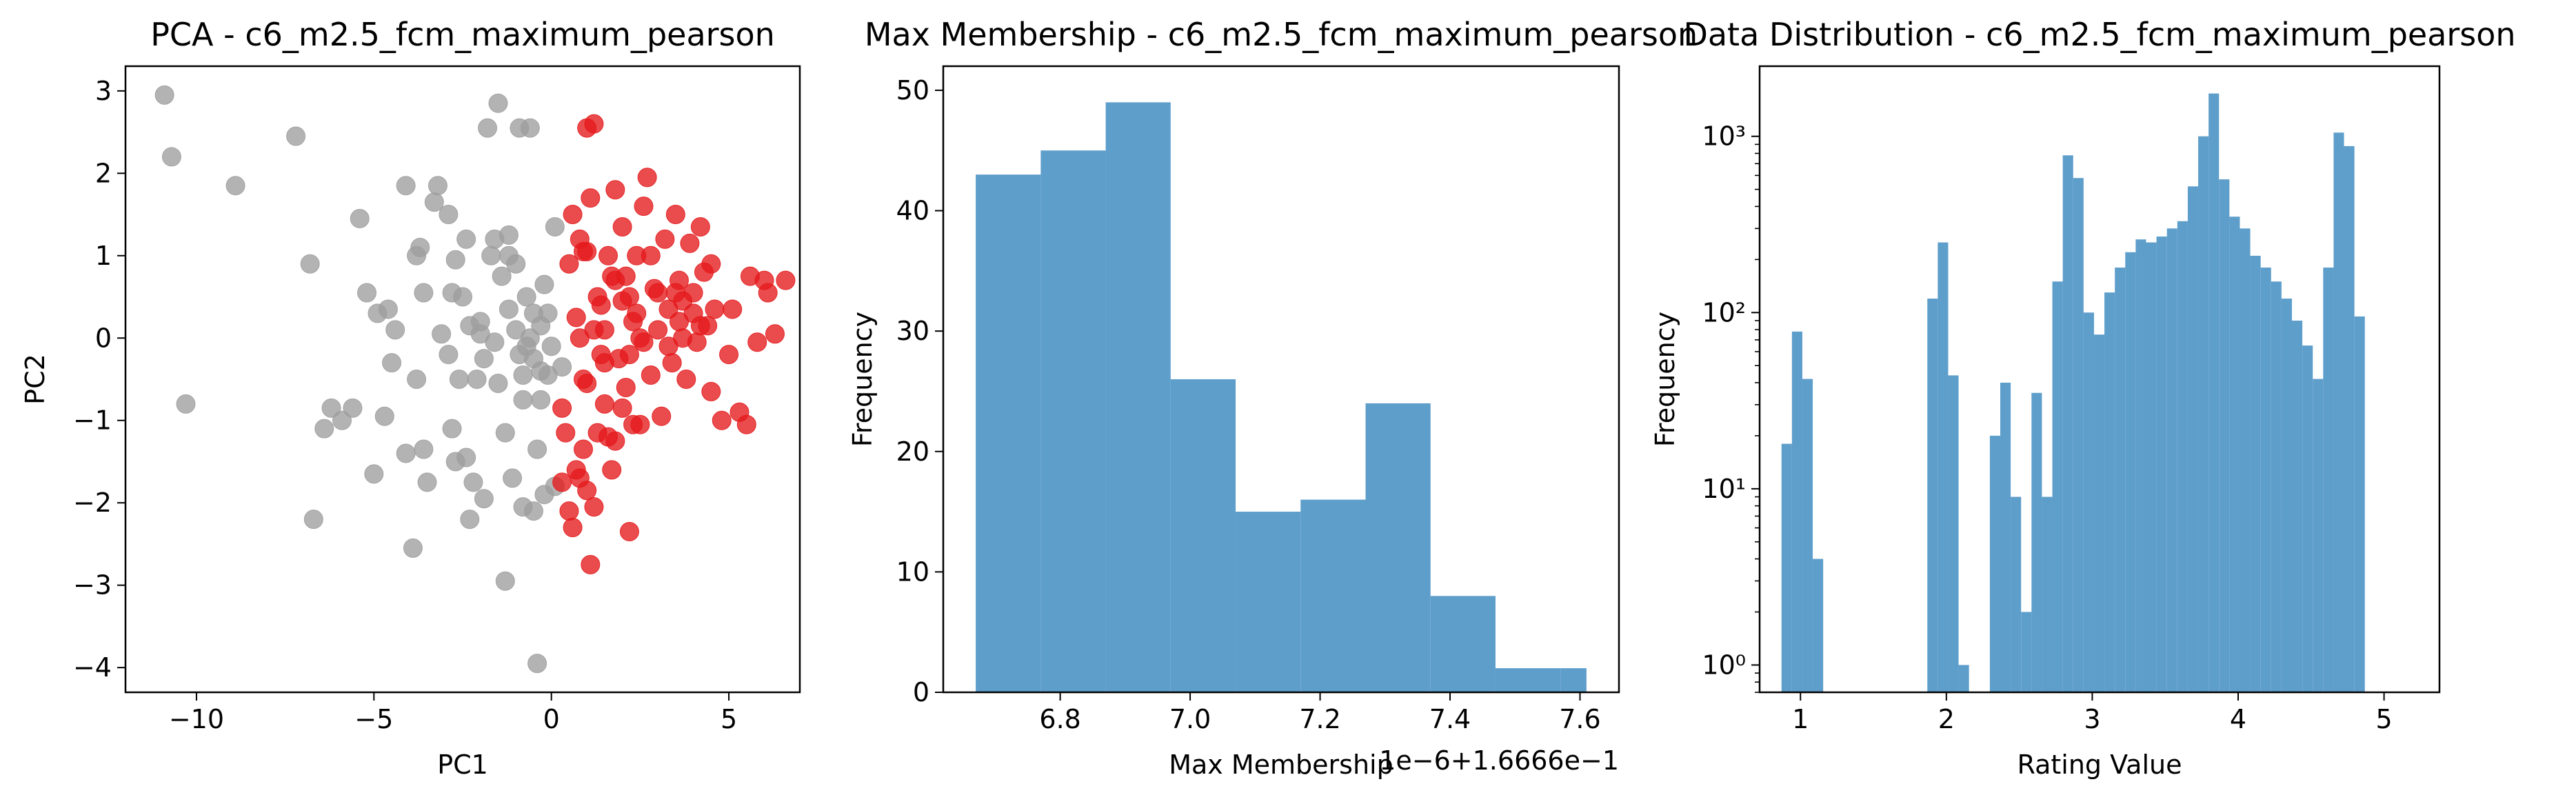 This screenshot has height=804, width=2576. I want to click on pca-x-tick-label: −5, so click(373, 719).